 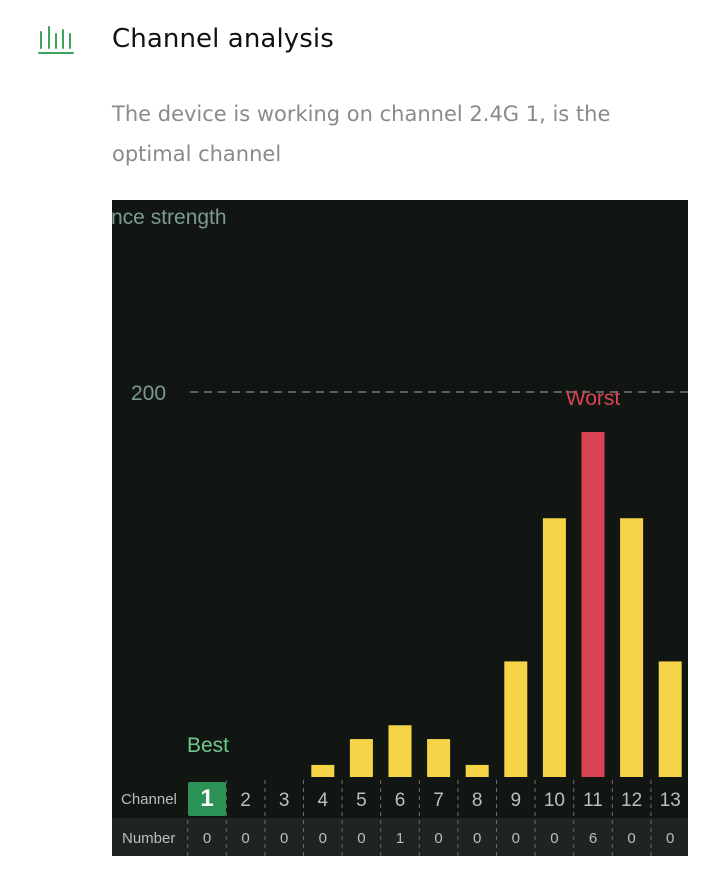 I want to click on number-row-background, so click(x=400, y=837).